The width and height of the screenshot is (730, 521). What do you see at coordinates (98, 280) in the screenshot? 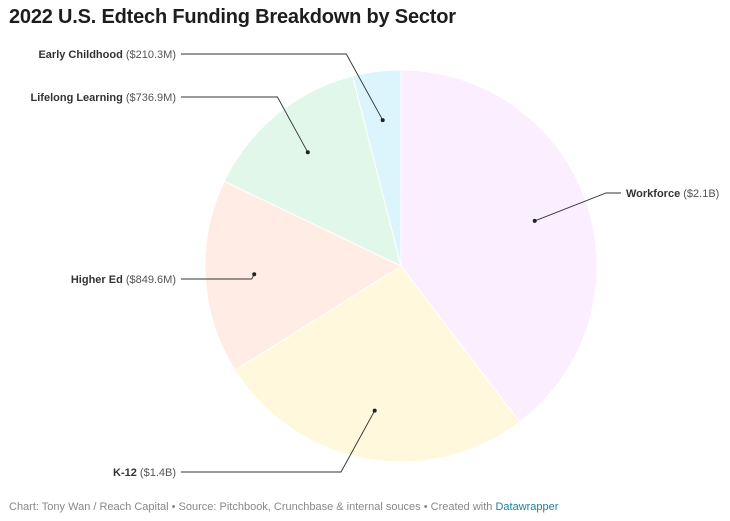
I see `slice-label-name: Higher Ed` at bounding box center [98, 280].